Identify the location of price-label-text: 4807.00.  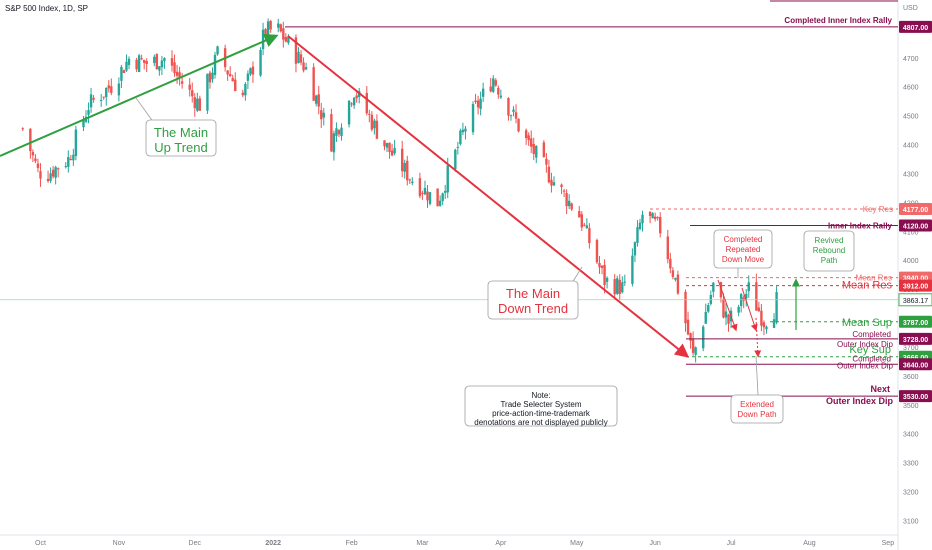
(915, 28).